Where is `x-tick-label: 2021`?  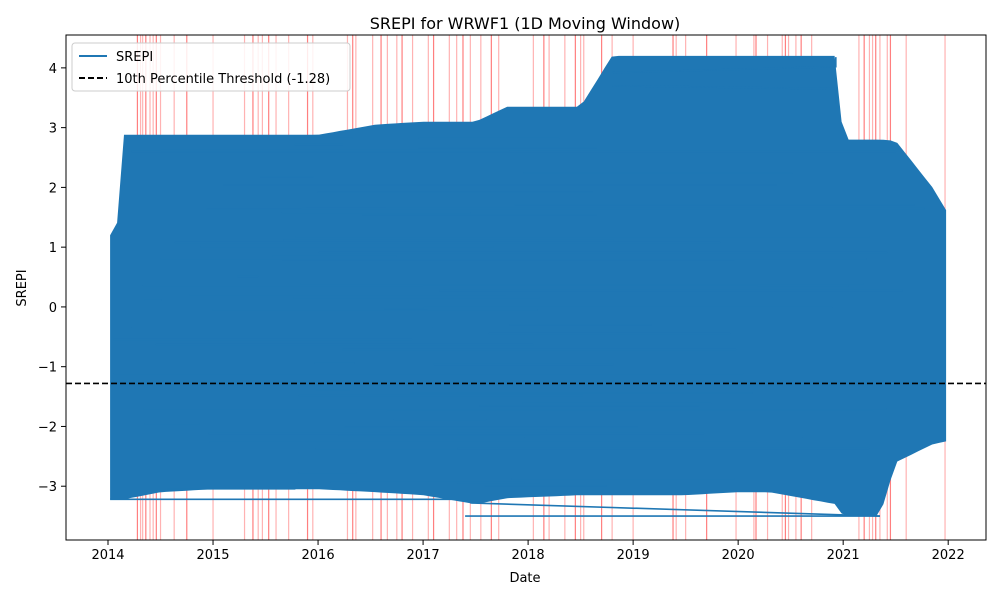
x-tick-label: 2021 is located at coordinates (843, 555).